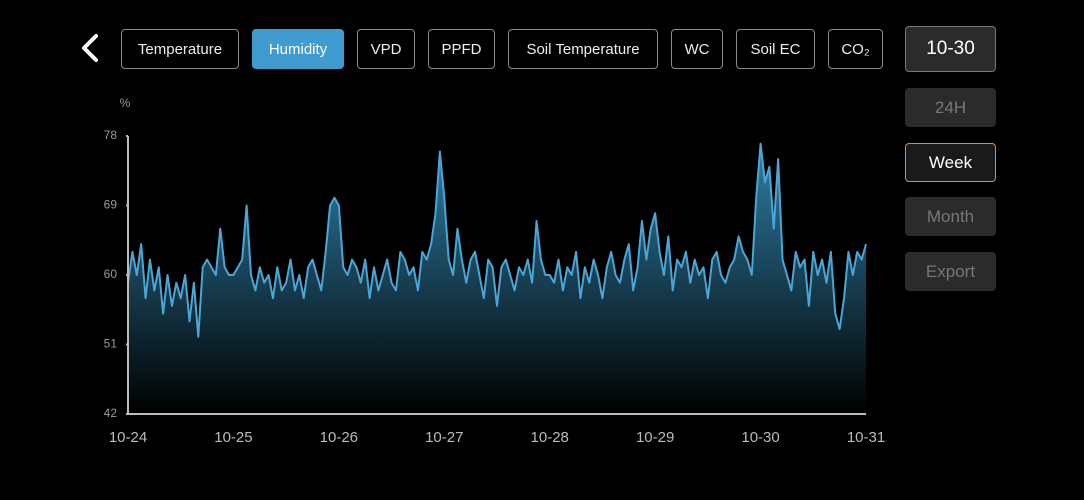  Describe the element at coordinates (180, 49) in the screenshot. I see `tab: Temperature` at that location.